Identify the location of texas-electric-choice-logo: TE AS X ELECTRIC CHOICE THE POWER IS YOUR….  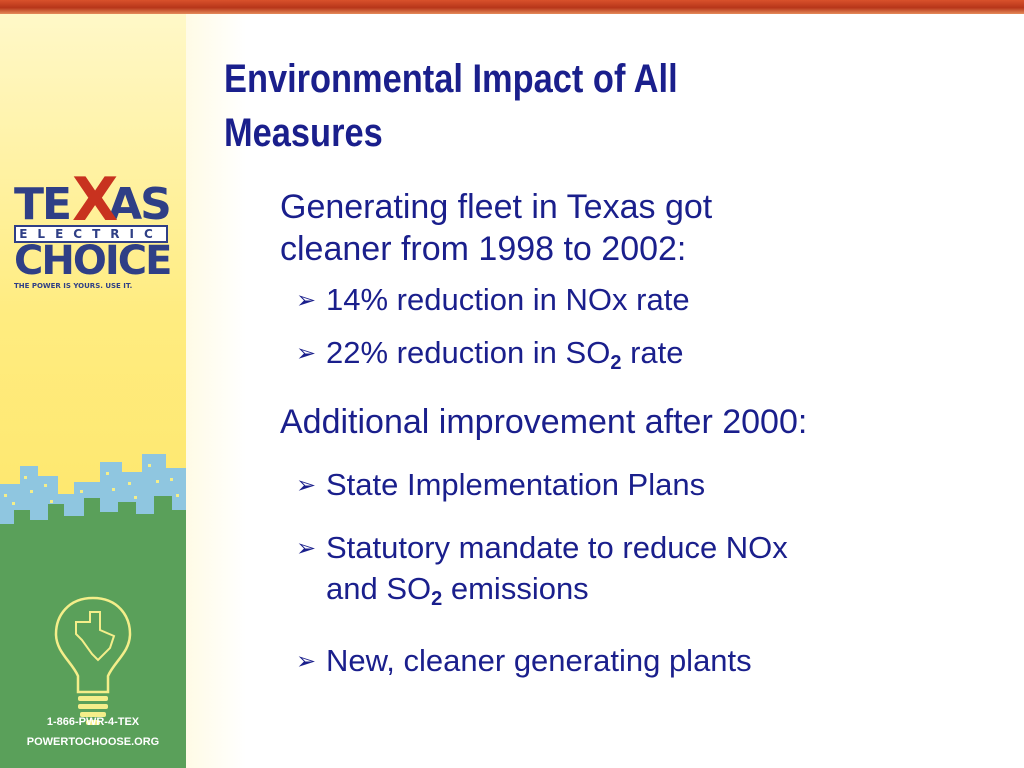
(92, 231).